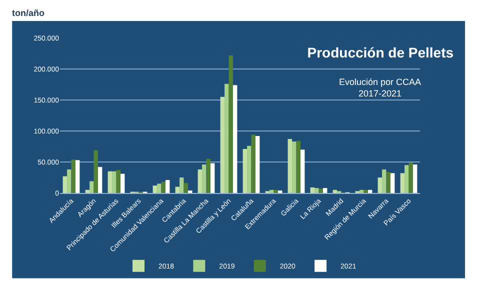 Image resolution: width=480 pixels, height=293 pixels. What do you see at coordinates (28, 13) in the screenshot?
I see `y-axis-title: ton/año` at bounding box center [28, 13].